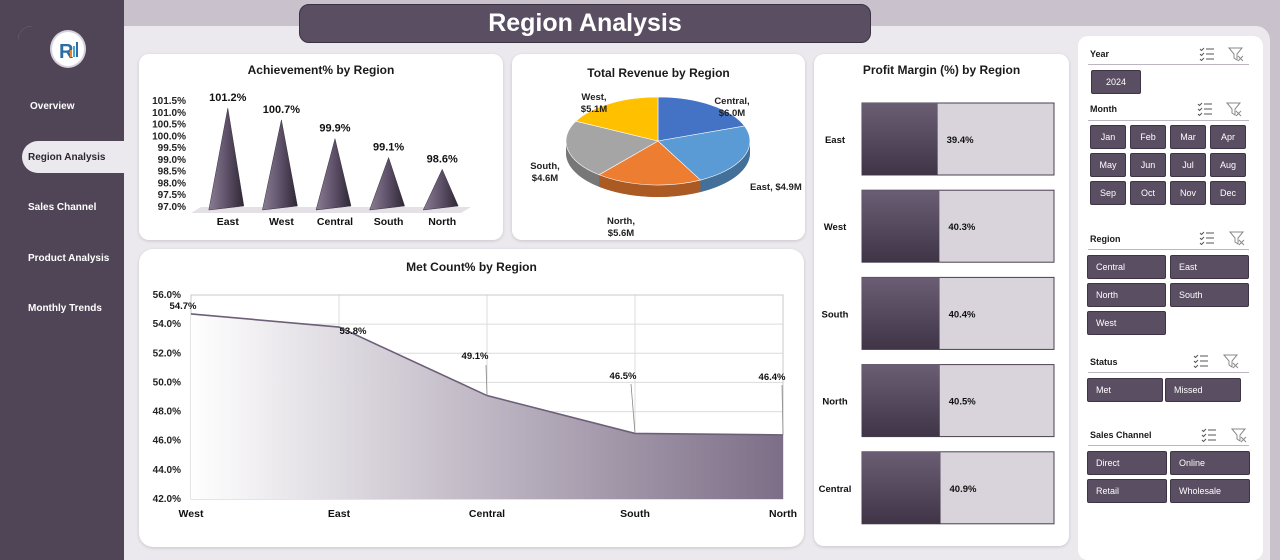 This screenshot has width=1280, height=560. What do you see at coordinates (172, 160) in the screenshot?
I see `y-tick-label: 99.0%` at bounding box center [172, 160].